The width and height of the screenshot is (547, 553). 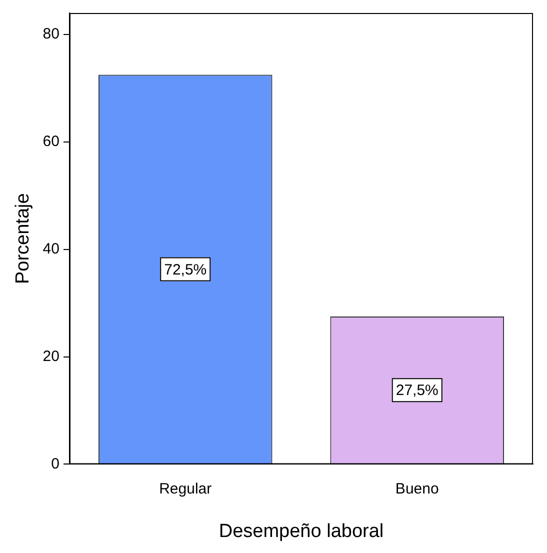 I want to click on x-tick-label: Bueno, so click(x=417, y=489).